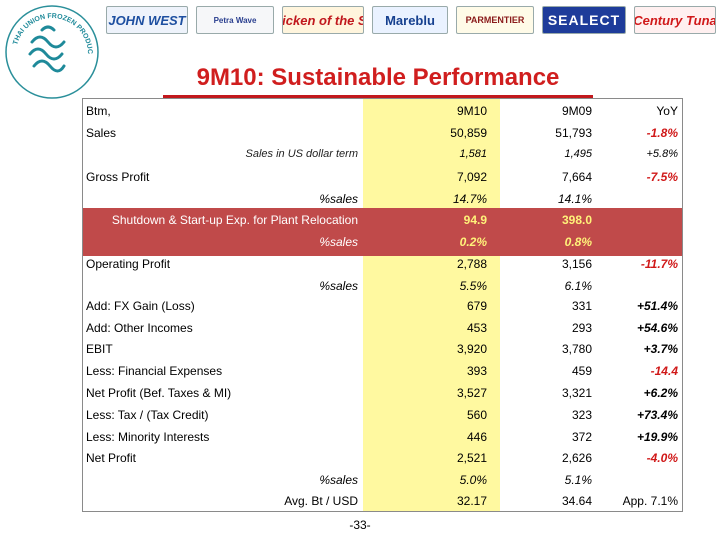 The width and height of the screenshot is (720, 540). What do you see at coordinates (473, 286) in the screenshot?
I see `row-value-9m10: 5.5%` at bounding box center [473, 286].